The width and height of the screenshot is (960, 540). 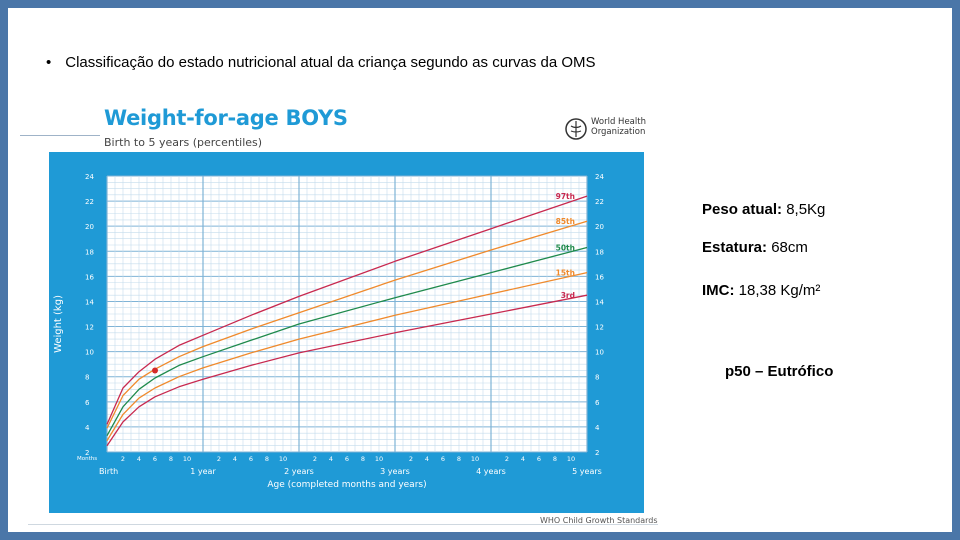 I want to click on who-logo-text: World Health Organization, so click(x=618, y=127).